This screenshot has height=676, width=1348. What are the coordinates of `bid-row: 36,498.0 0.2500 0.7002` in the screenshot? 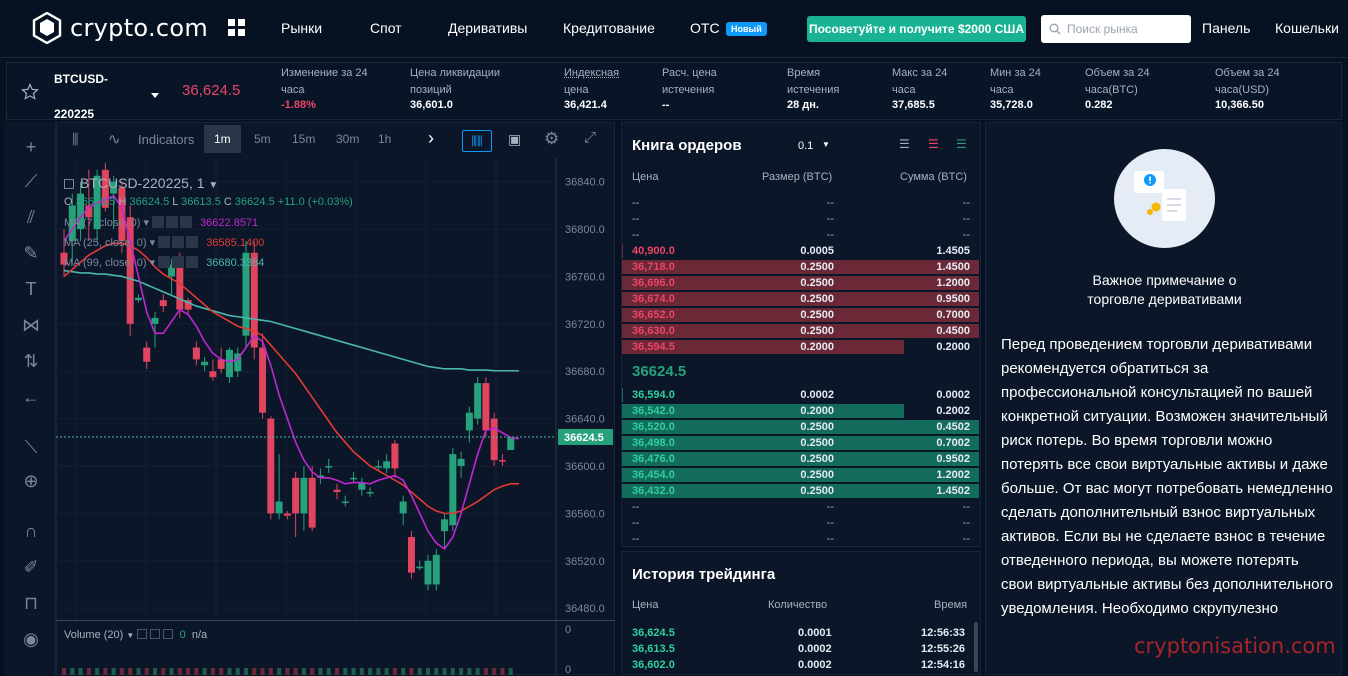 It's located at (802, 443).